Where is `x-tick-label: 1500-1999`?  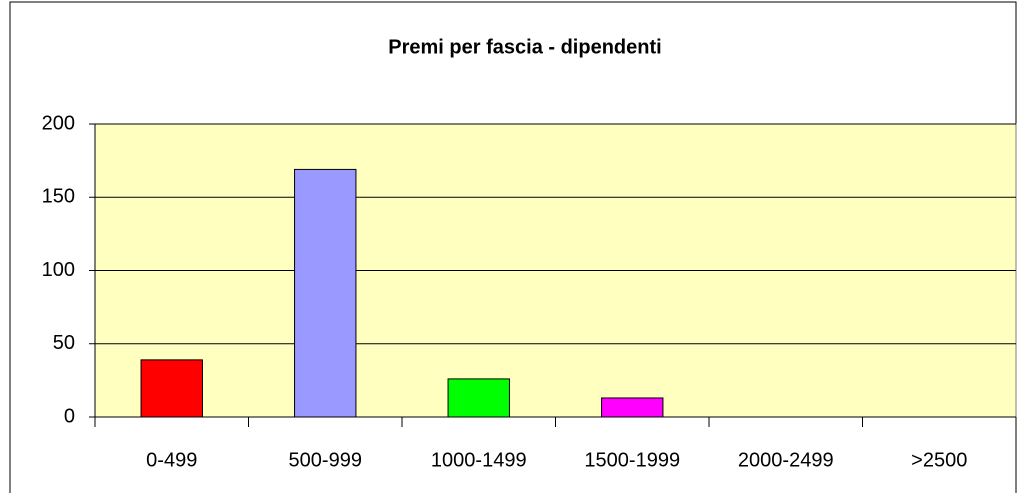
x-tick-label: 1500-1999 is located at coordinates (632, 460).